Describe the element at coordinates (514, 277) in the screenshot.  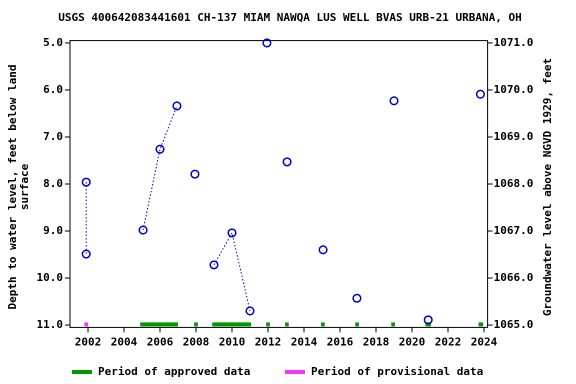
I see `y2-tick-label: 1066.0` at that location.